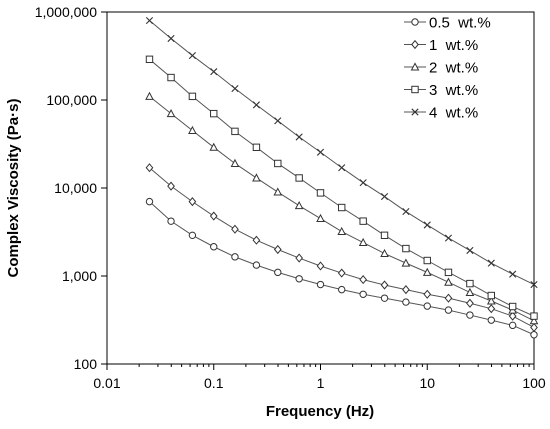 This screenshot has width=550, height=429. What do you see at coordinates (441, 45) in the screenshot?
I see `legend-entry: 1 wt.%` at bounding box center [441, 45].